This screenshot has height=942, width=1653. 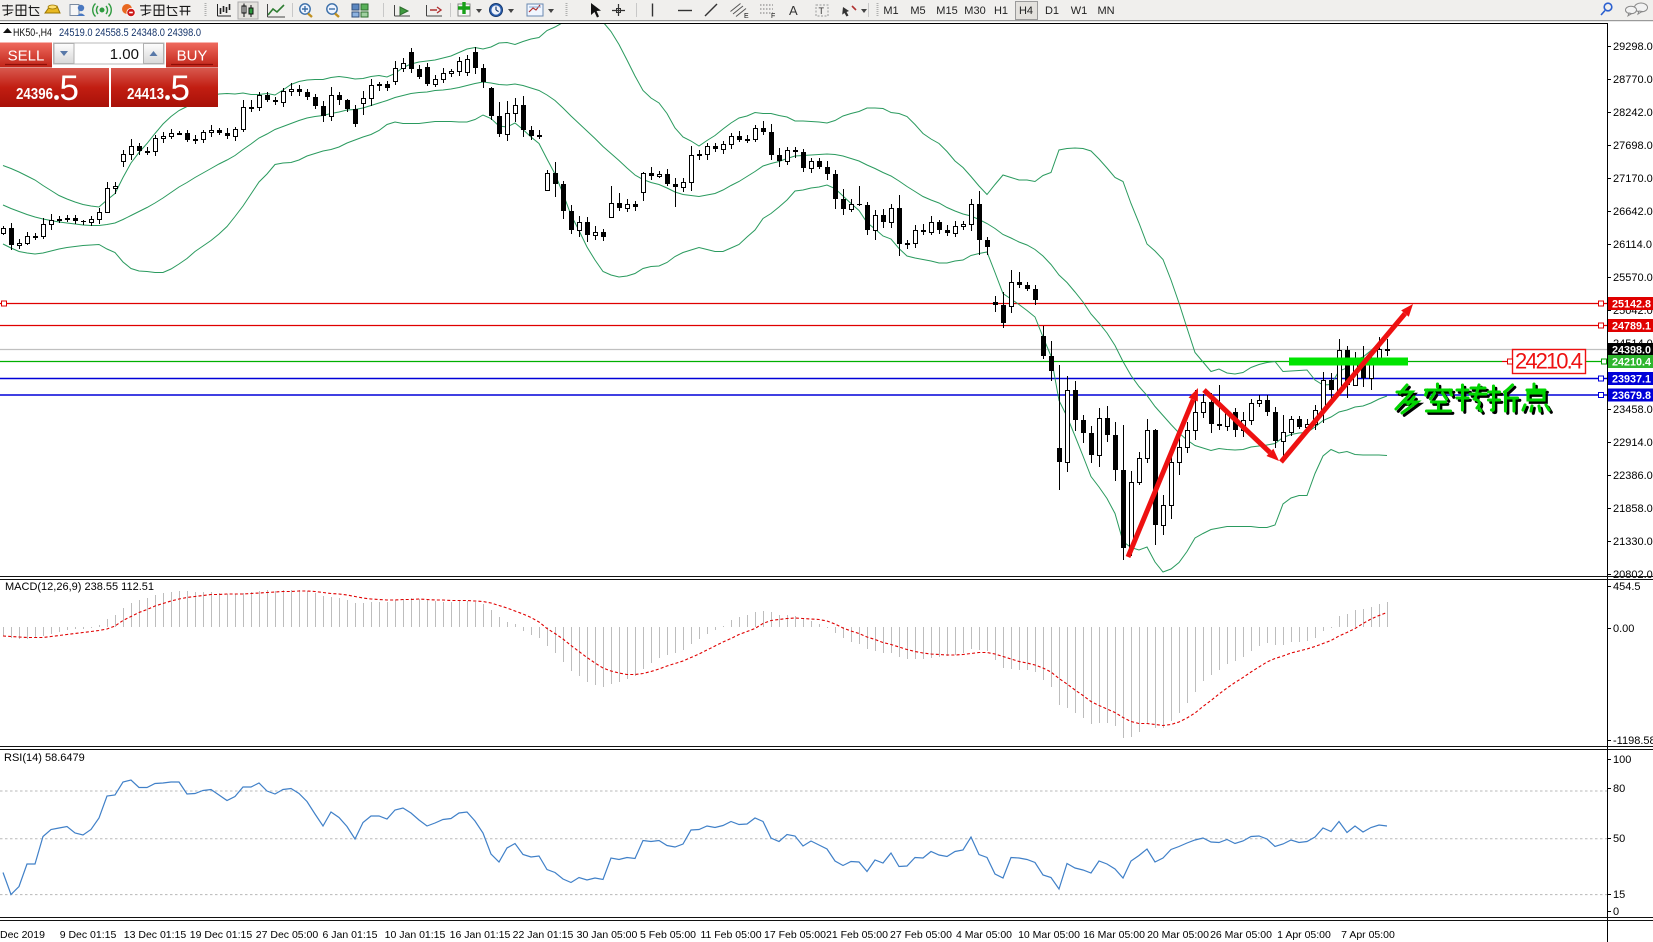 I want to click on svg-text: 50, so click(x=1619, y=839).